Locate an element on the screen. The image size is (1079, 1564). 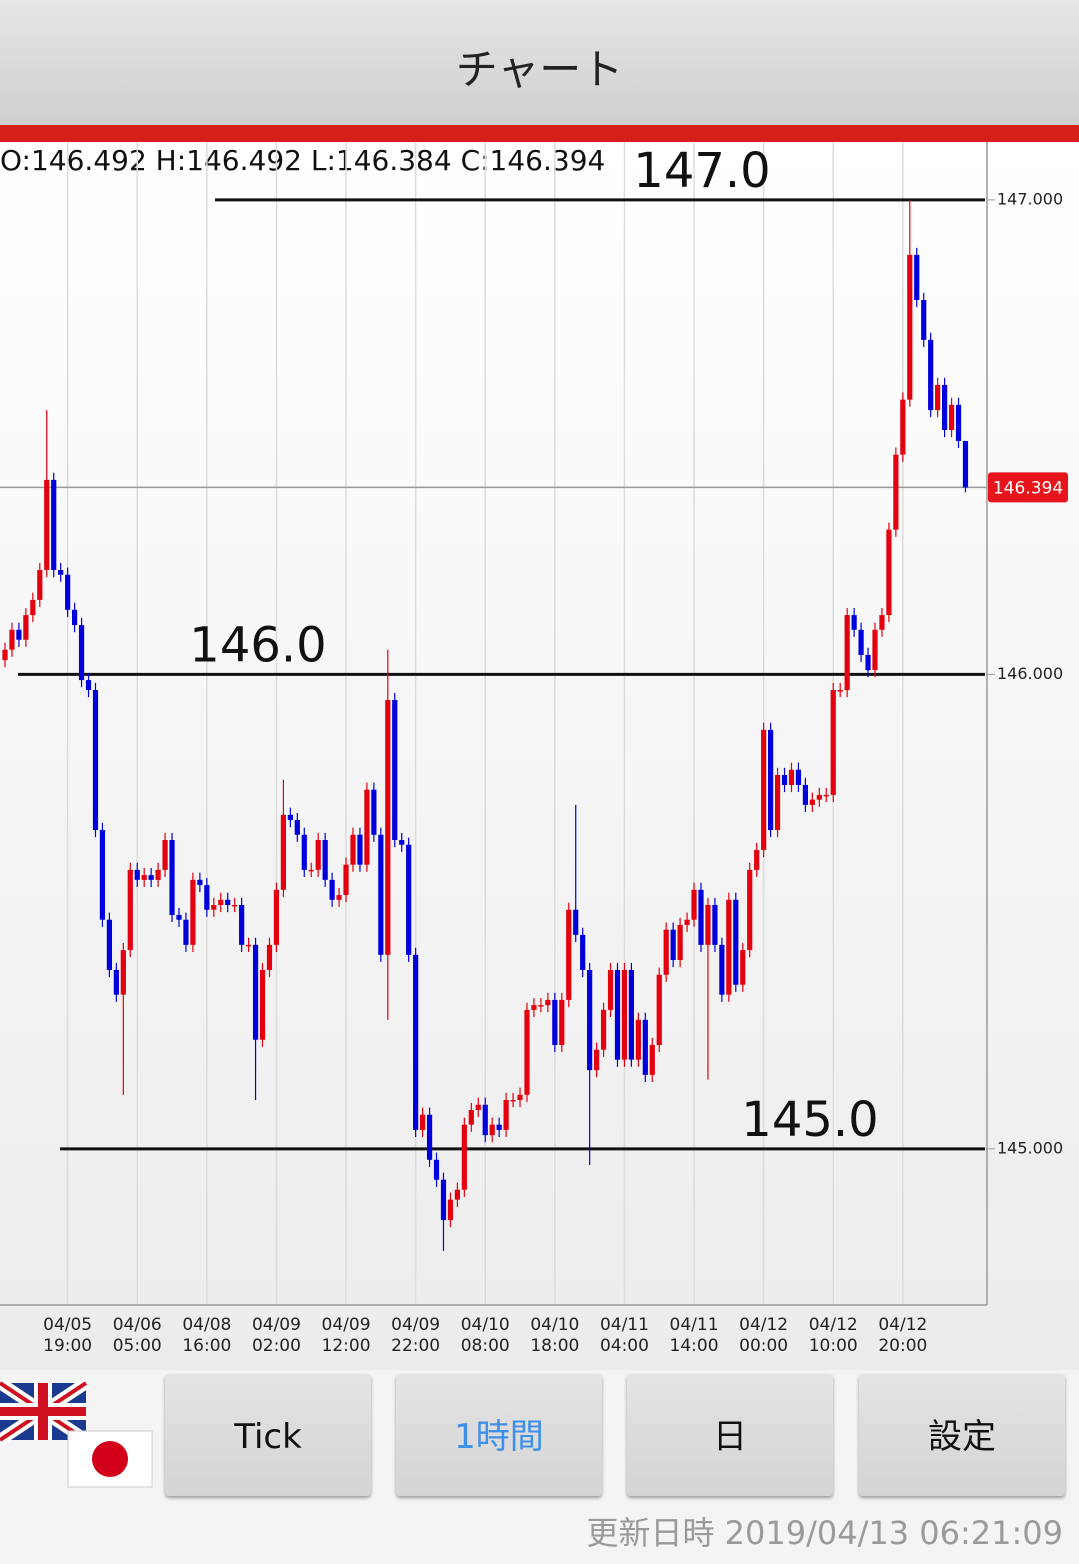
title: チャート is located at coordinates (539, 69).